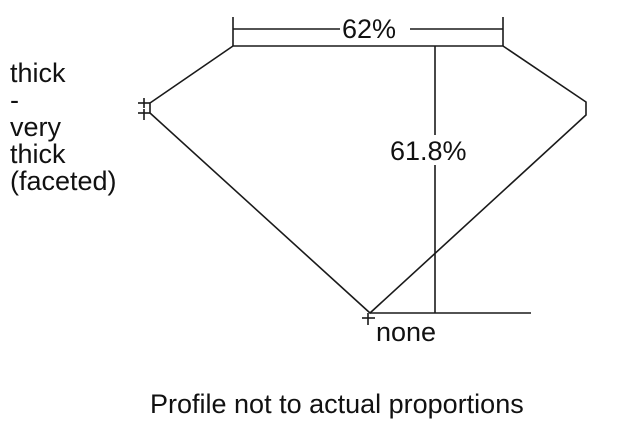 This screenshot has width=640, height=430. Describe the element at coordinates (406, 332) in the screenshot. I see `culet-label: none` at that location.